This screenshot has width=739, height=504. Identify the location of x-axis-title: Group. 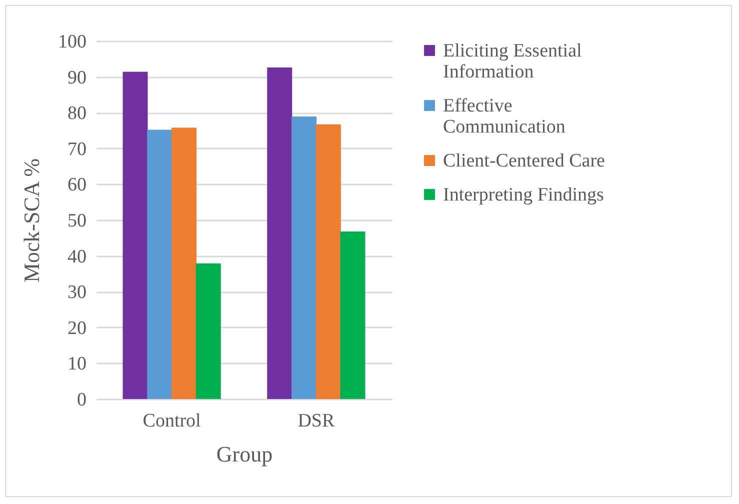
(244, 454).